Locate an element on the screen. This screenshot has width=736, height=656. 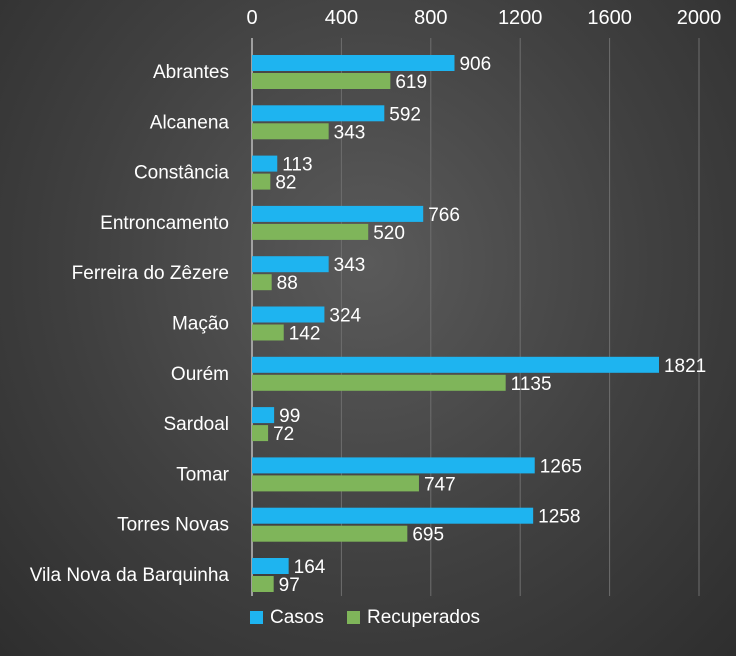
data-label: 99 is located at coordinates (289, 416).